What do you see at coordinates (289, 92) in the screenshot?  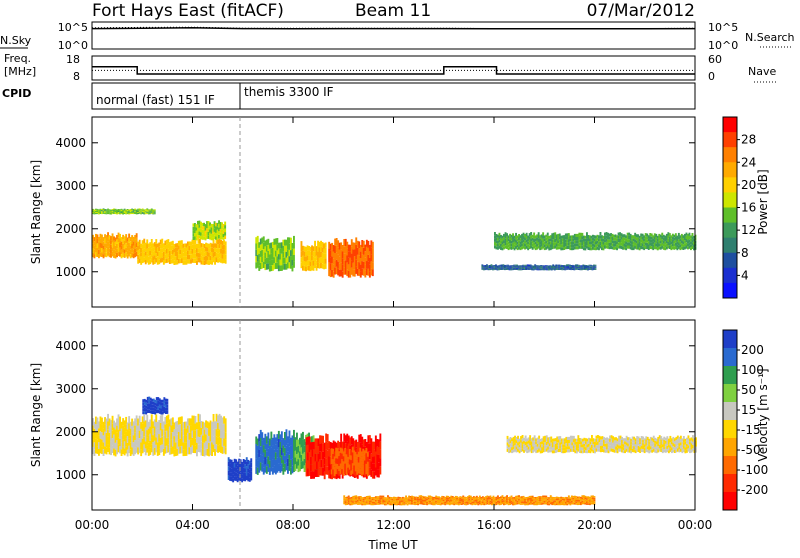 I see `cpid-segment-2: themis 3300 IF` at bounding box center [289, 92].